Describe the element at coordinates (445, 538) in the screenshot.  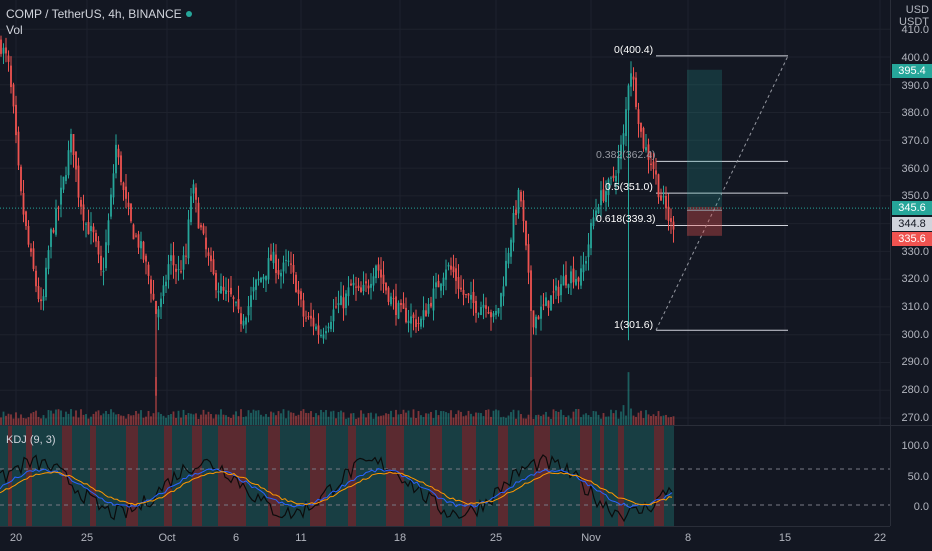
I see `time-axis: 20 25 Oct 6 11 18 25 Nov 8 15 22` at that location.